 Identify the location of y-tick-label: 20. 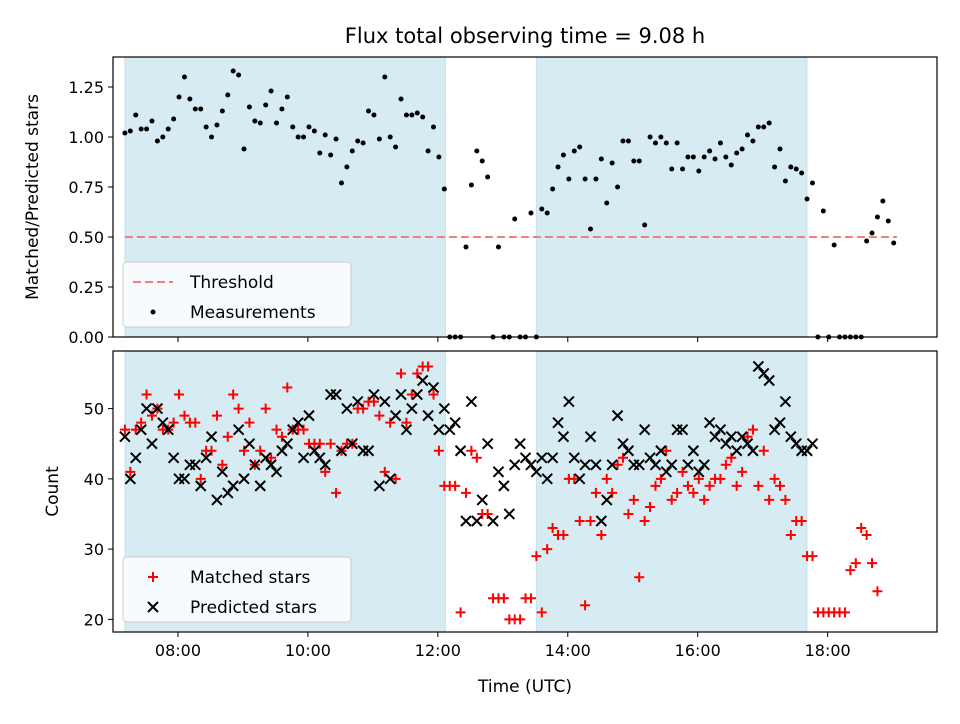
(94, 619).